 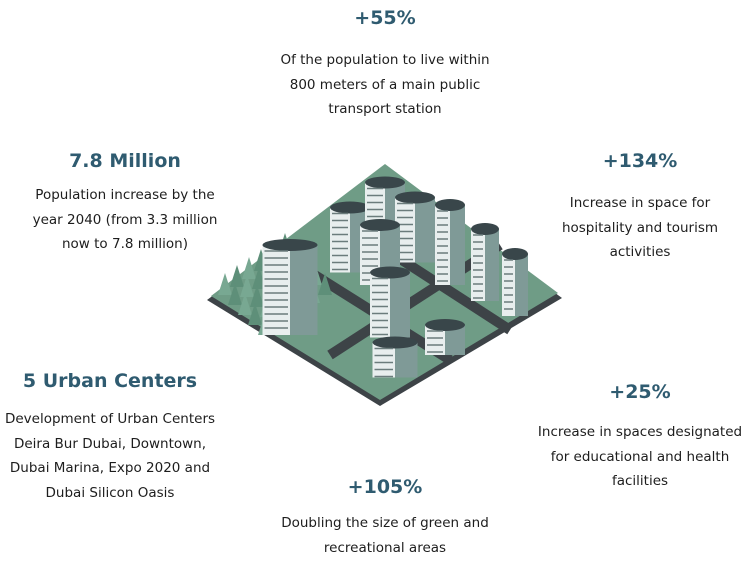 I want to click on stat-value: +105%, so click(x=385, y=487).